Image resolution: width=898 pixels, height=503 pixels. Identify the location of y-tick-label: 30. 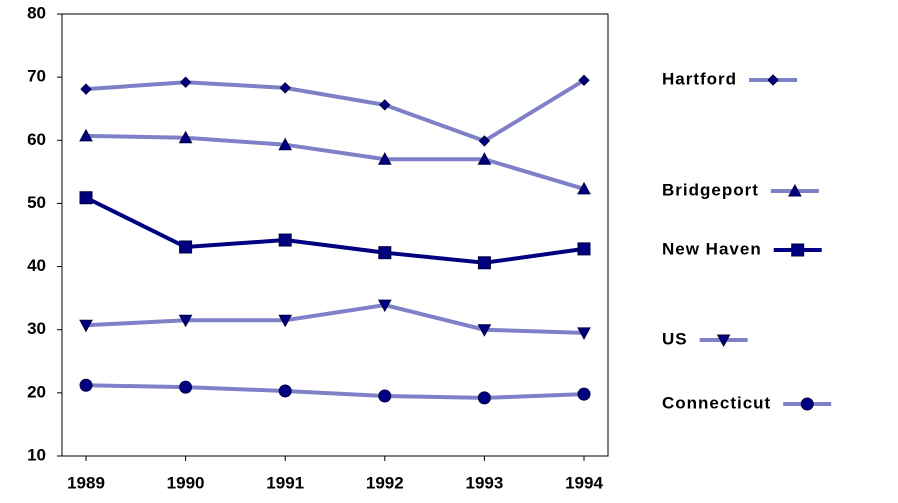
(36, 328).